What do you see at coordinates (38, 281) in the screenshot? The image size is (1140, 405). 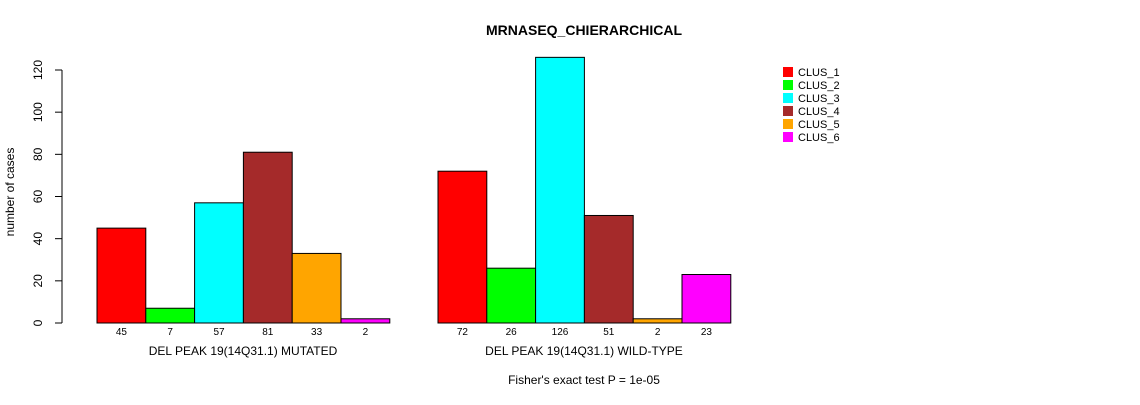 I see `y-tick-label: 20` at bounding box center [38, 281].